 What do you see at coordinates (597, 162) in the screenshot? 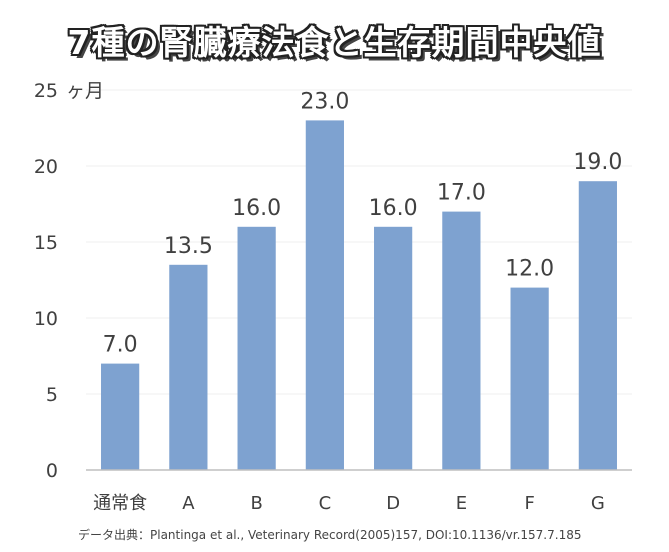
I see `data-label-7: 19.0` at bounding box center [597, 162].